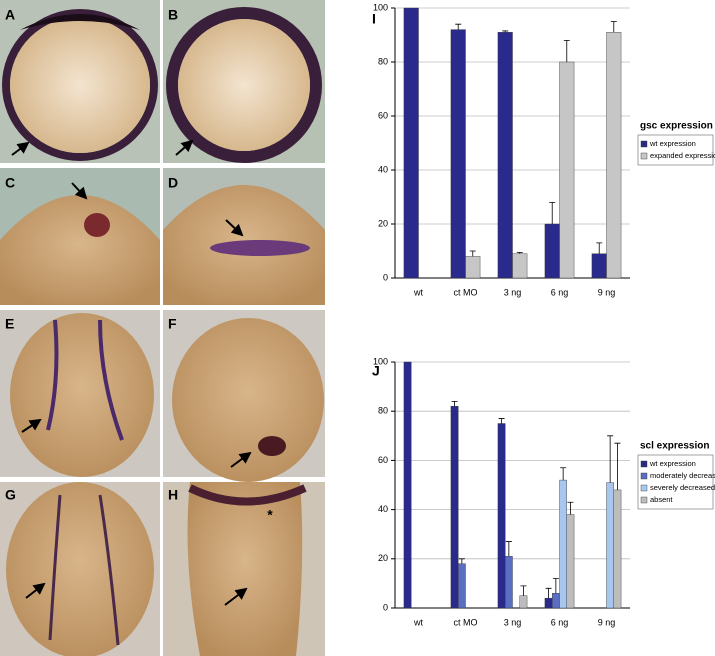 The image size is (715, 656). What do you see at coordinates (10, 15) in the screenshot?
I see `panel-label: A` at bounding box center [10, 15].